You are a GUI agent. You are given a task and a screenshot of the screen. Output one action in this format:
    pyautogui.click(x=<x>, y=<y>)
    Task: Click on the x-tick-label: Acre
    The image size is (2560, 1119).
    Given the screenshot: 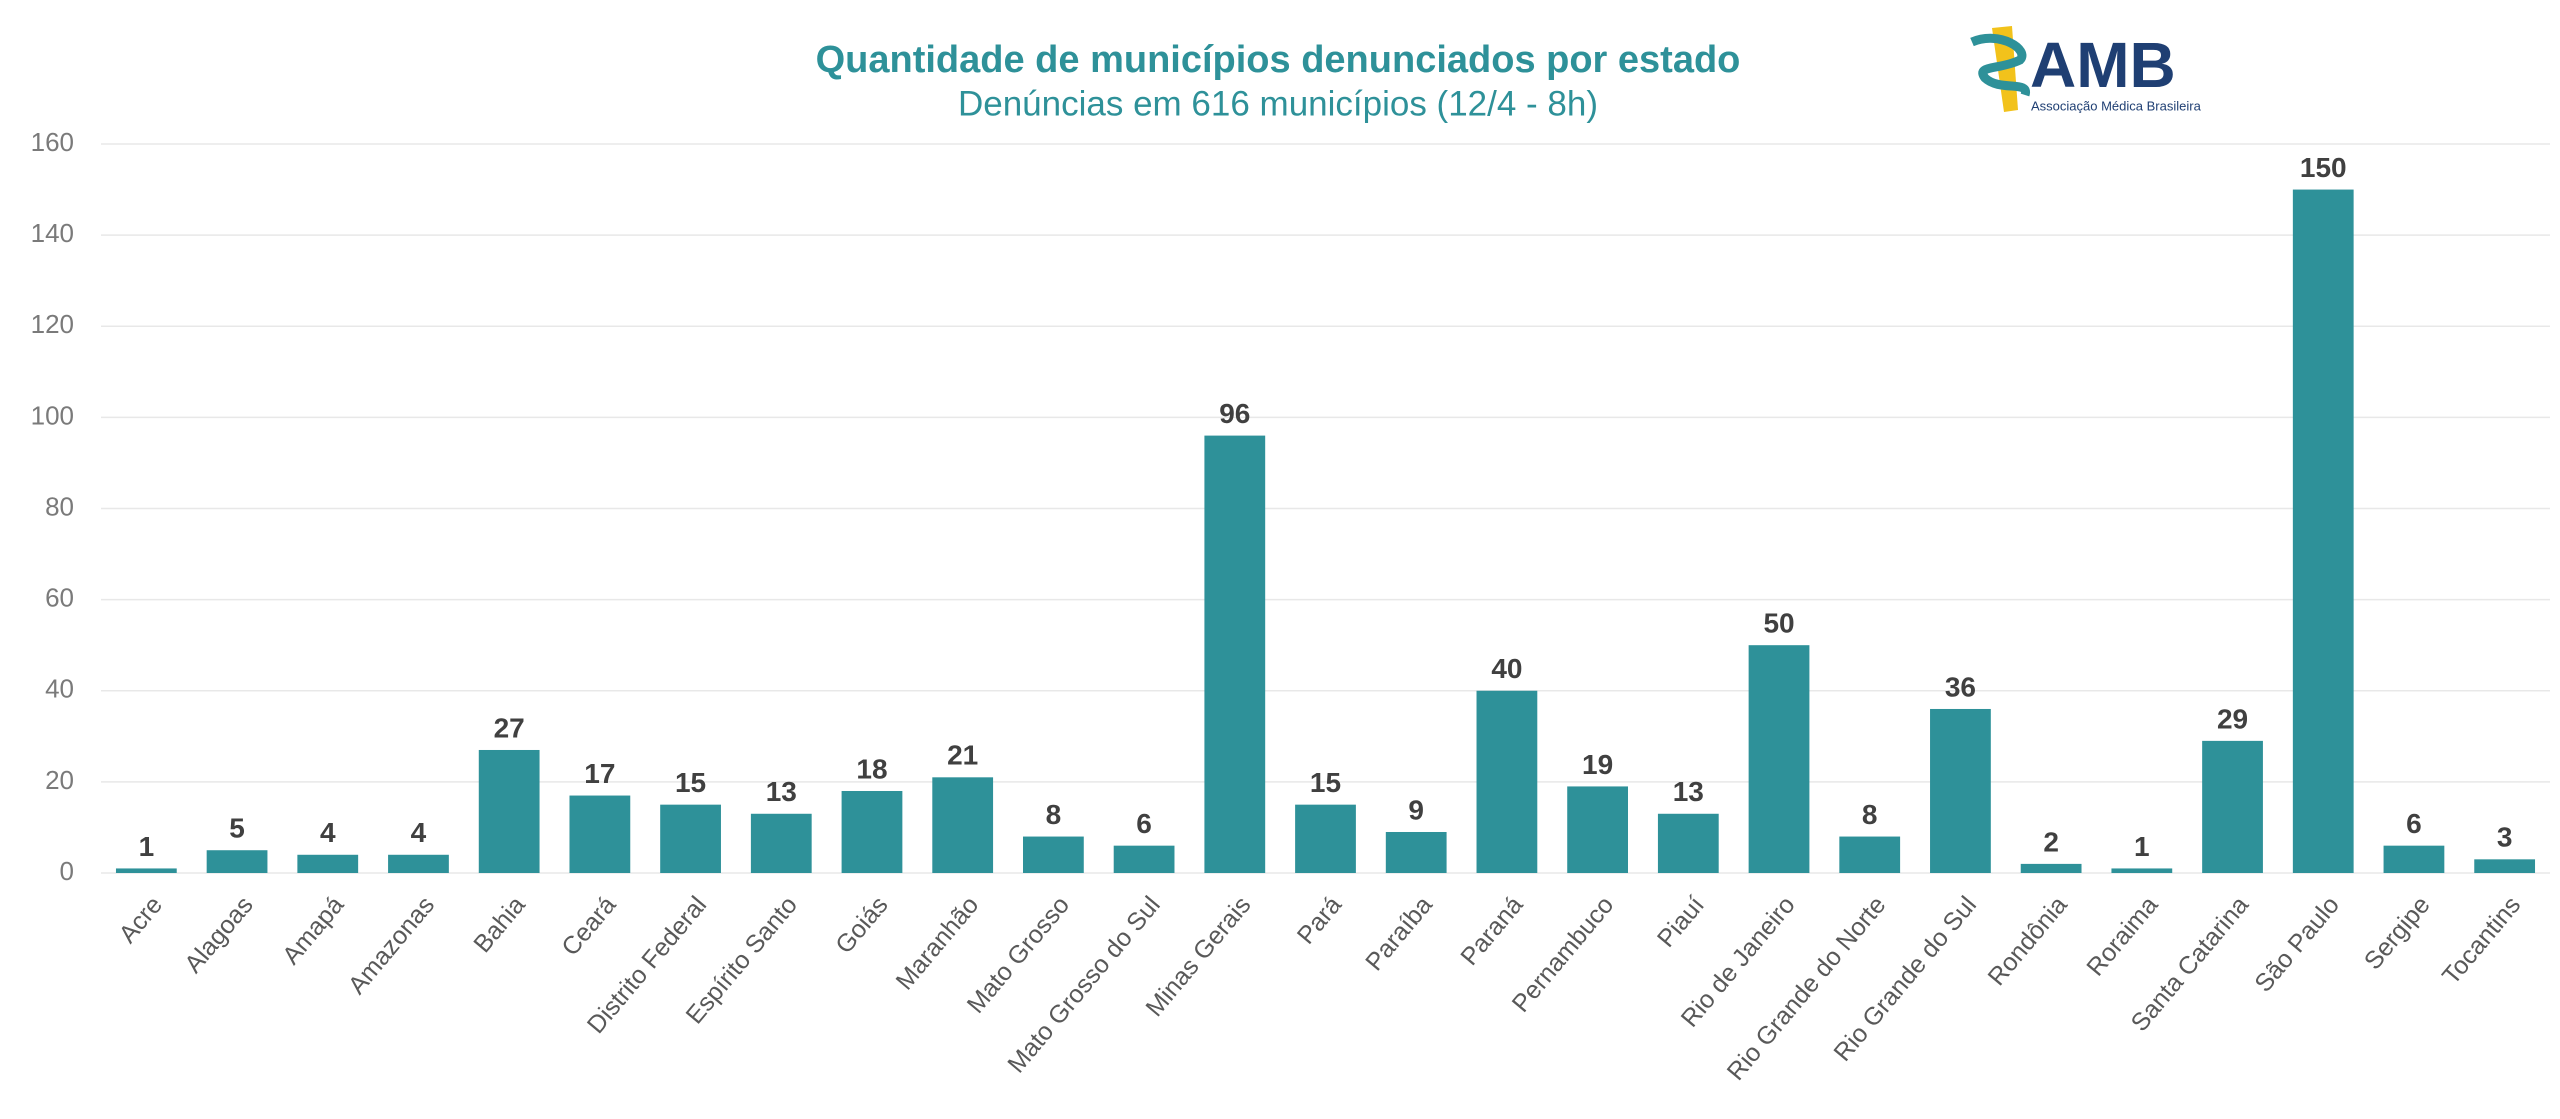 What is the action you would take?
    pyautogui.click(x=141, y=919)
    